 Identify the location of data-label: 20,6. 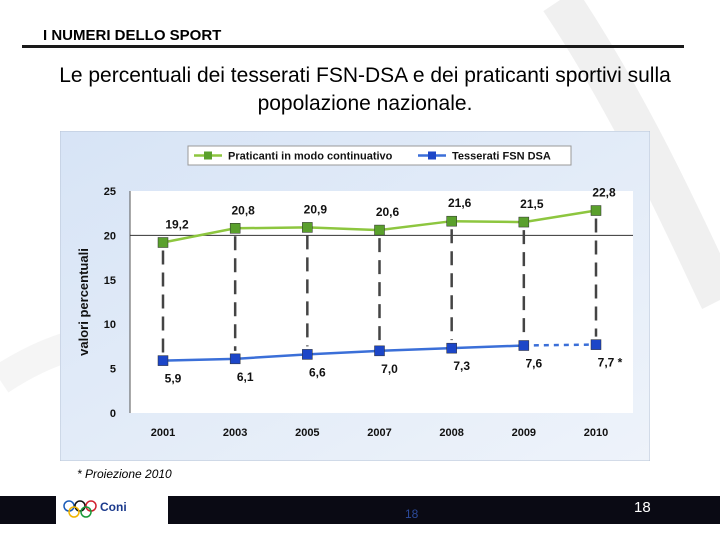
(388, 212).